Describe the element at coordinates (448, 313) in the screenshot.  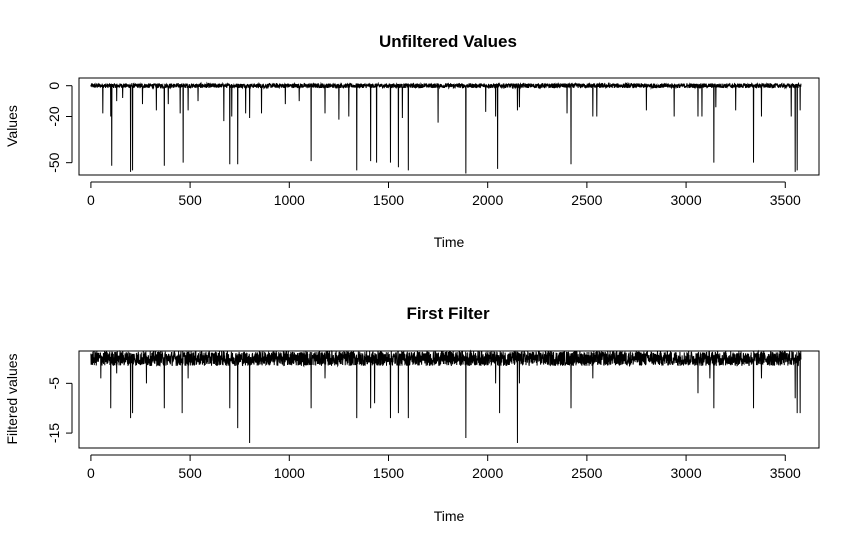
I see `chart-title: First Filter` at that location.